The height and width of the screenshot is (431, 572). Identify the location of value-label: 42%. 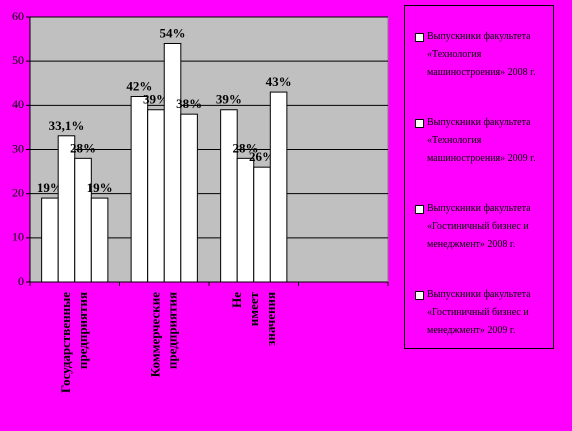
(139, 85).